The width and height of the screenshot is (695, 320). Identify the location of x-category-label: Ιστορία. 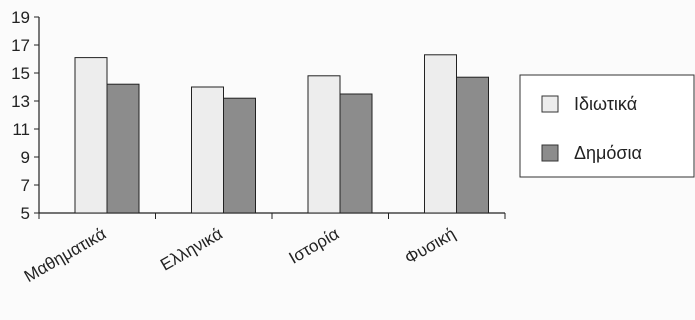
(314, 246).